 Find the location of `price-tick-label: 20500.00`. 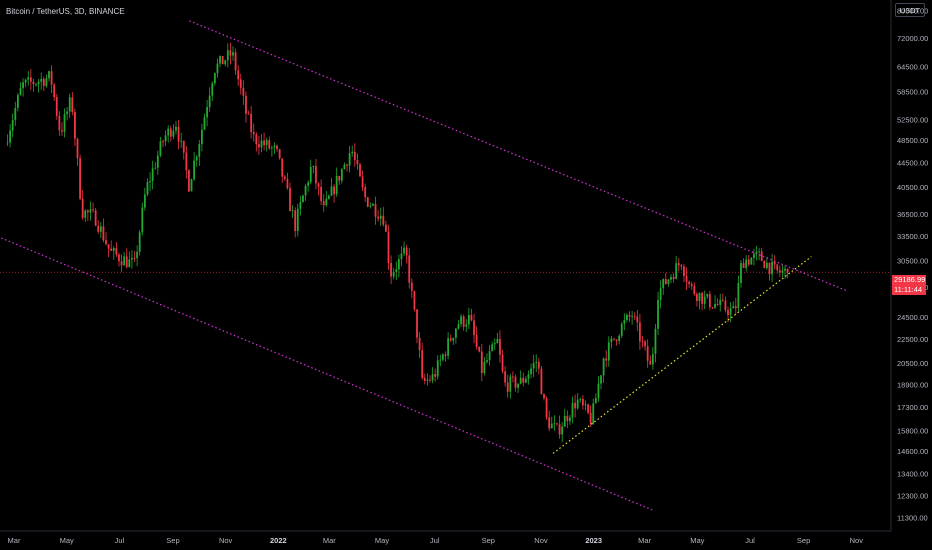

price-tick-label: 20500.00 is located at coordinates (912, 363).